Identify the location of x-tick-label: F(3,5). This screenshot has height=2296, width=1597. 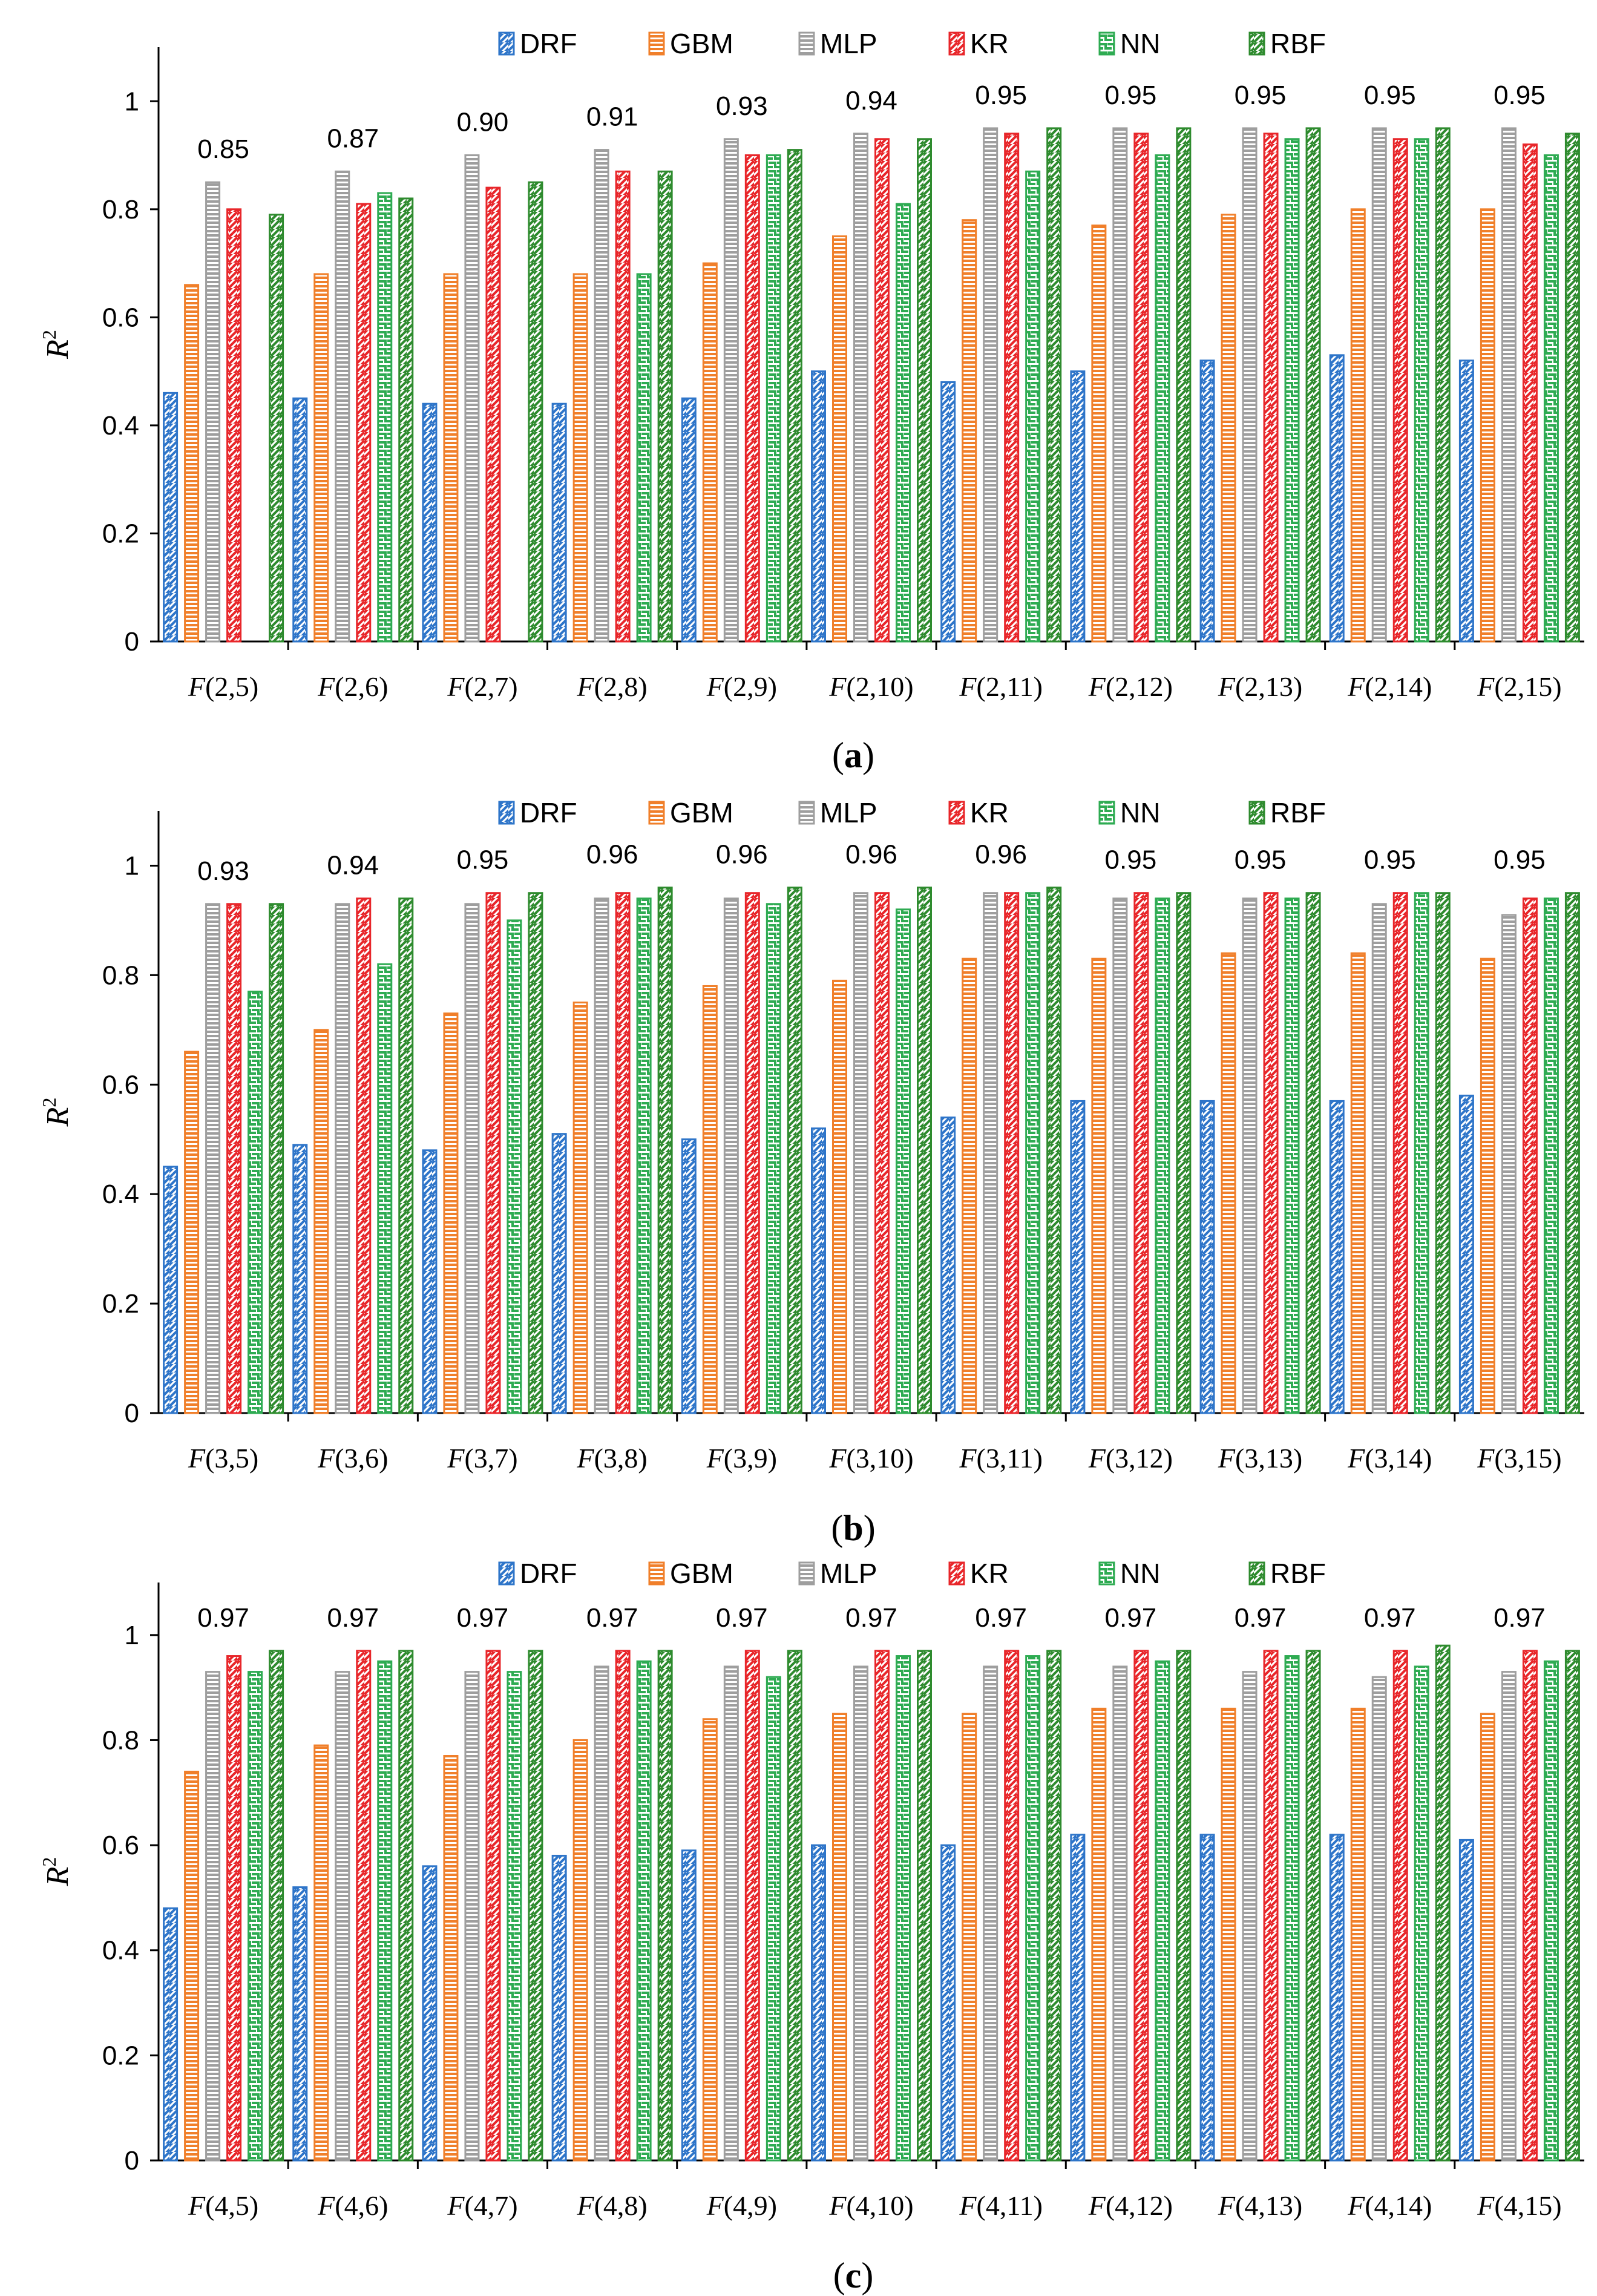
(223, 1458).